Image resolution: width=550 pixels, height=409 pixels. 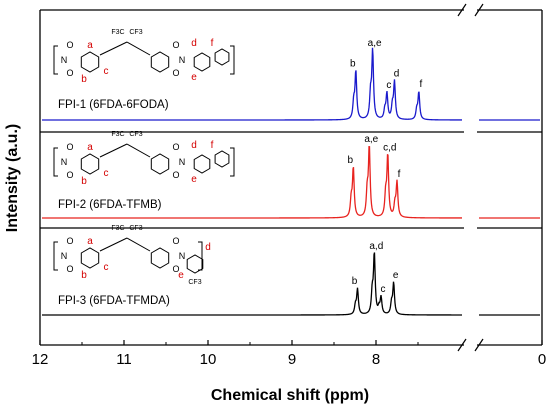 What do you see at coordinates (396, 275) in the screenshot?
I see `peak-label: e` at bounding box center [396, 275].